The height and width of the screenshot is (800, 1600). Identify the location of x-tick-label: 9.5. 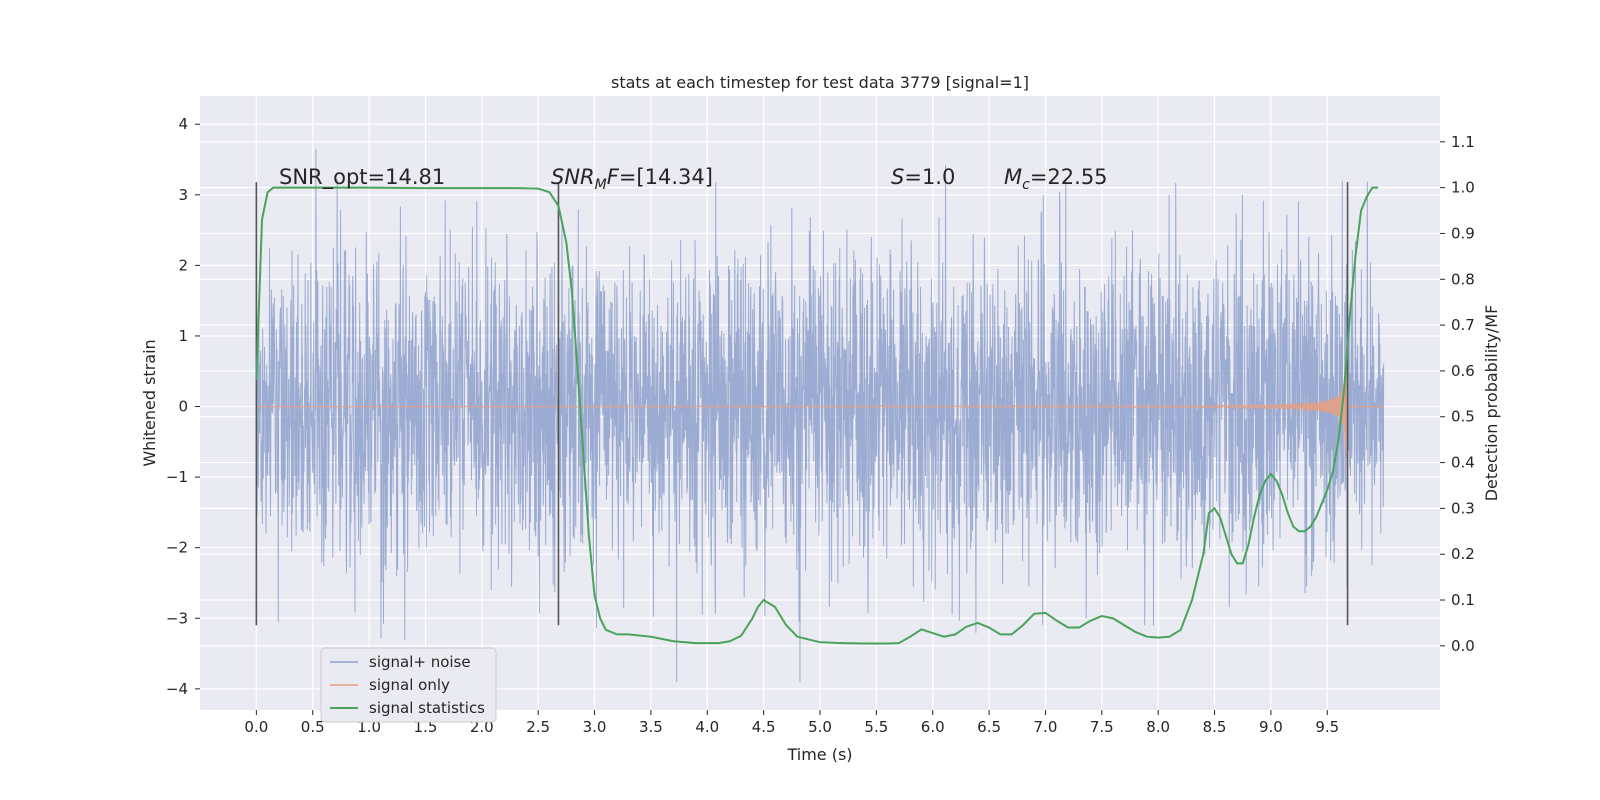
(1327, 727).